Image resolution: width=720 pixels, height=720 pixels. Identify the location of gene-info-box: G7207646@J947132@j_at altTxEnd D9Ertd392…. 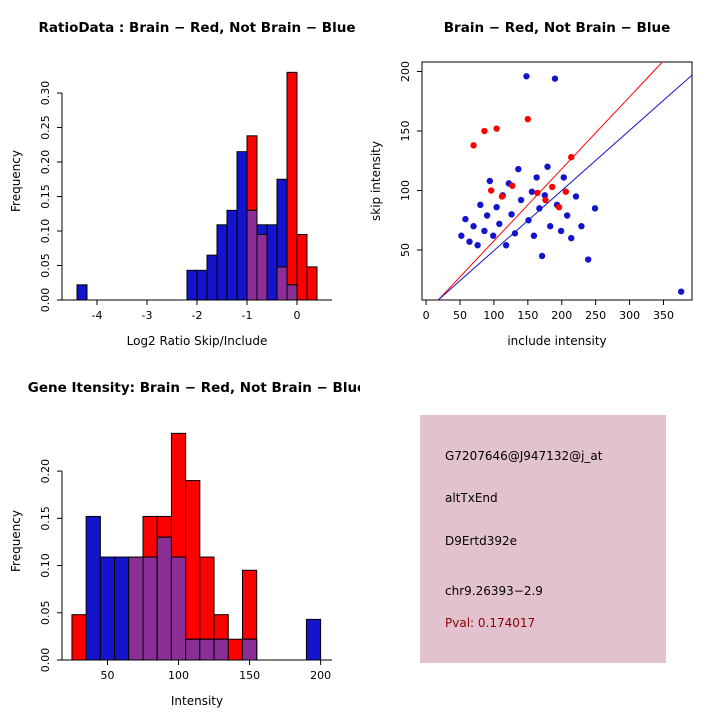
(543, 539).